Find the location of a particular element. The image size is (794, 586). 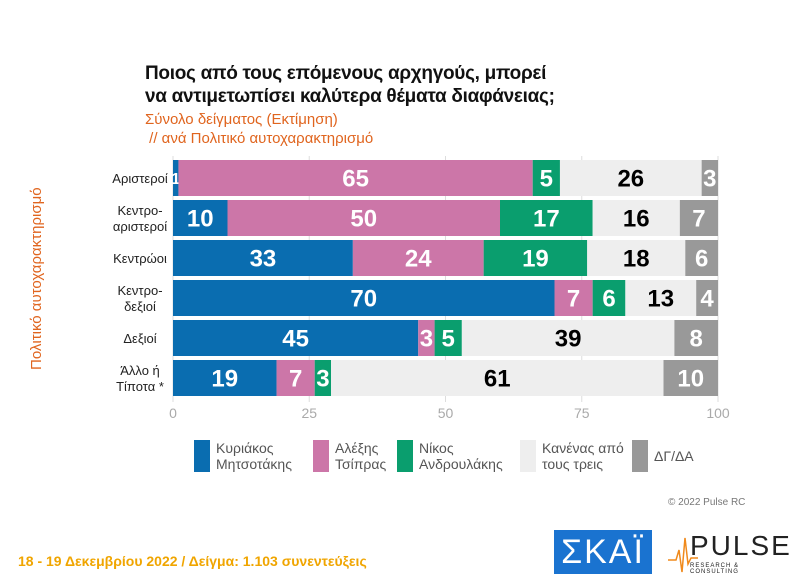

pulse-logo: PULSE RESEARCH & CONSULTING is located at coordinates (729, 553).